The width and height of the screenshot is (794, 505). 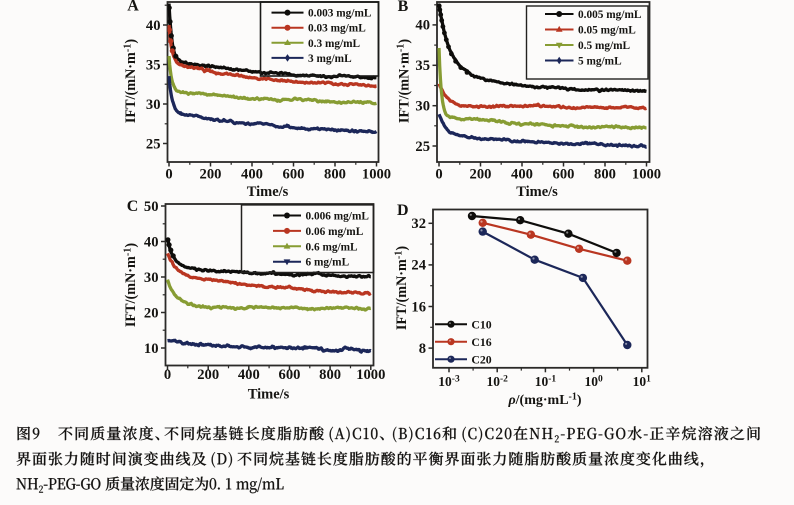 What do you see at coordinates (604, 46) in the screenshot?
I see `svg-text: 0.5 mg/mL` at bounding box center [604, 46].